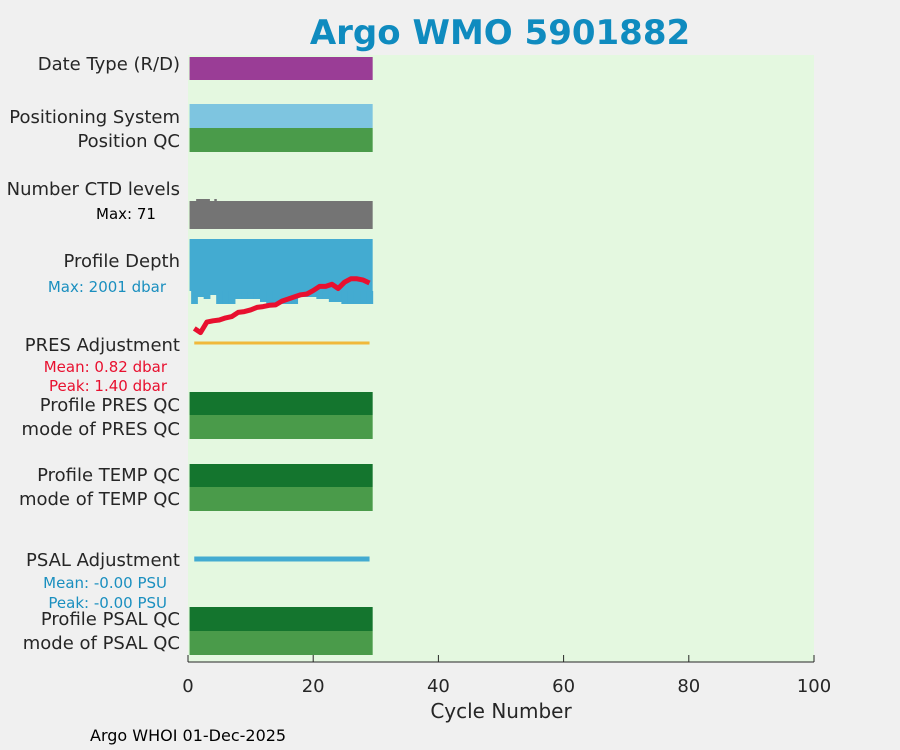 This screenshot has height=750, width=900. Describe the element at coordinates (93, 189) in the screenshot. I see `row-label: Number CTD levels` at that location.